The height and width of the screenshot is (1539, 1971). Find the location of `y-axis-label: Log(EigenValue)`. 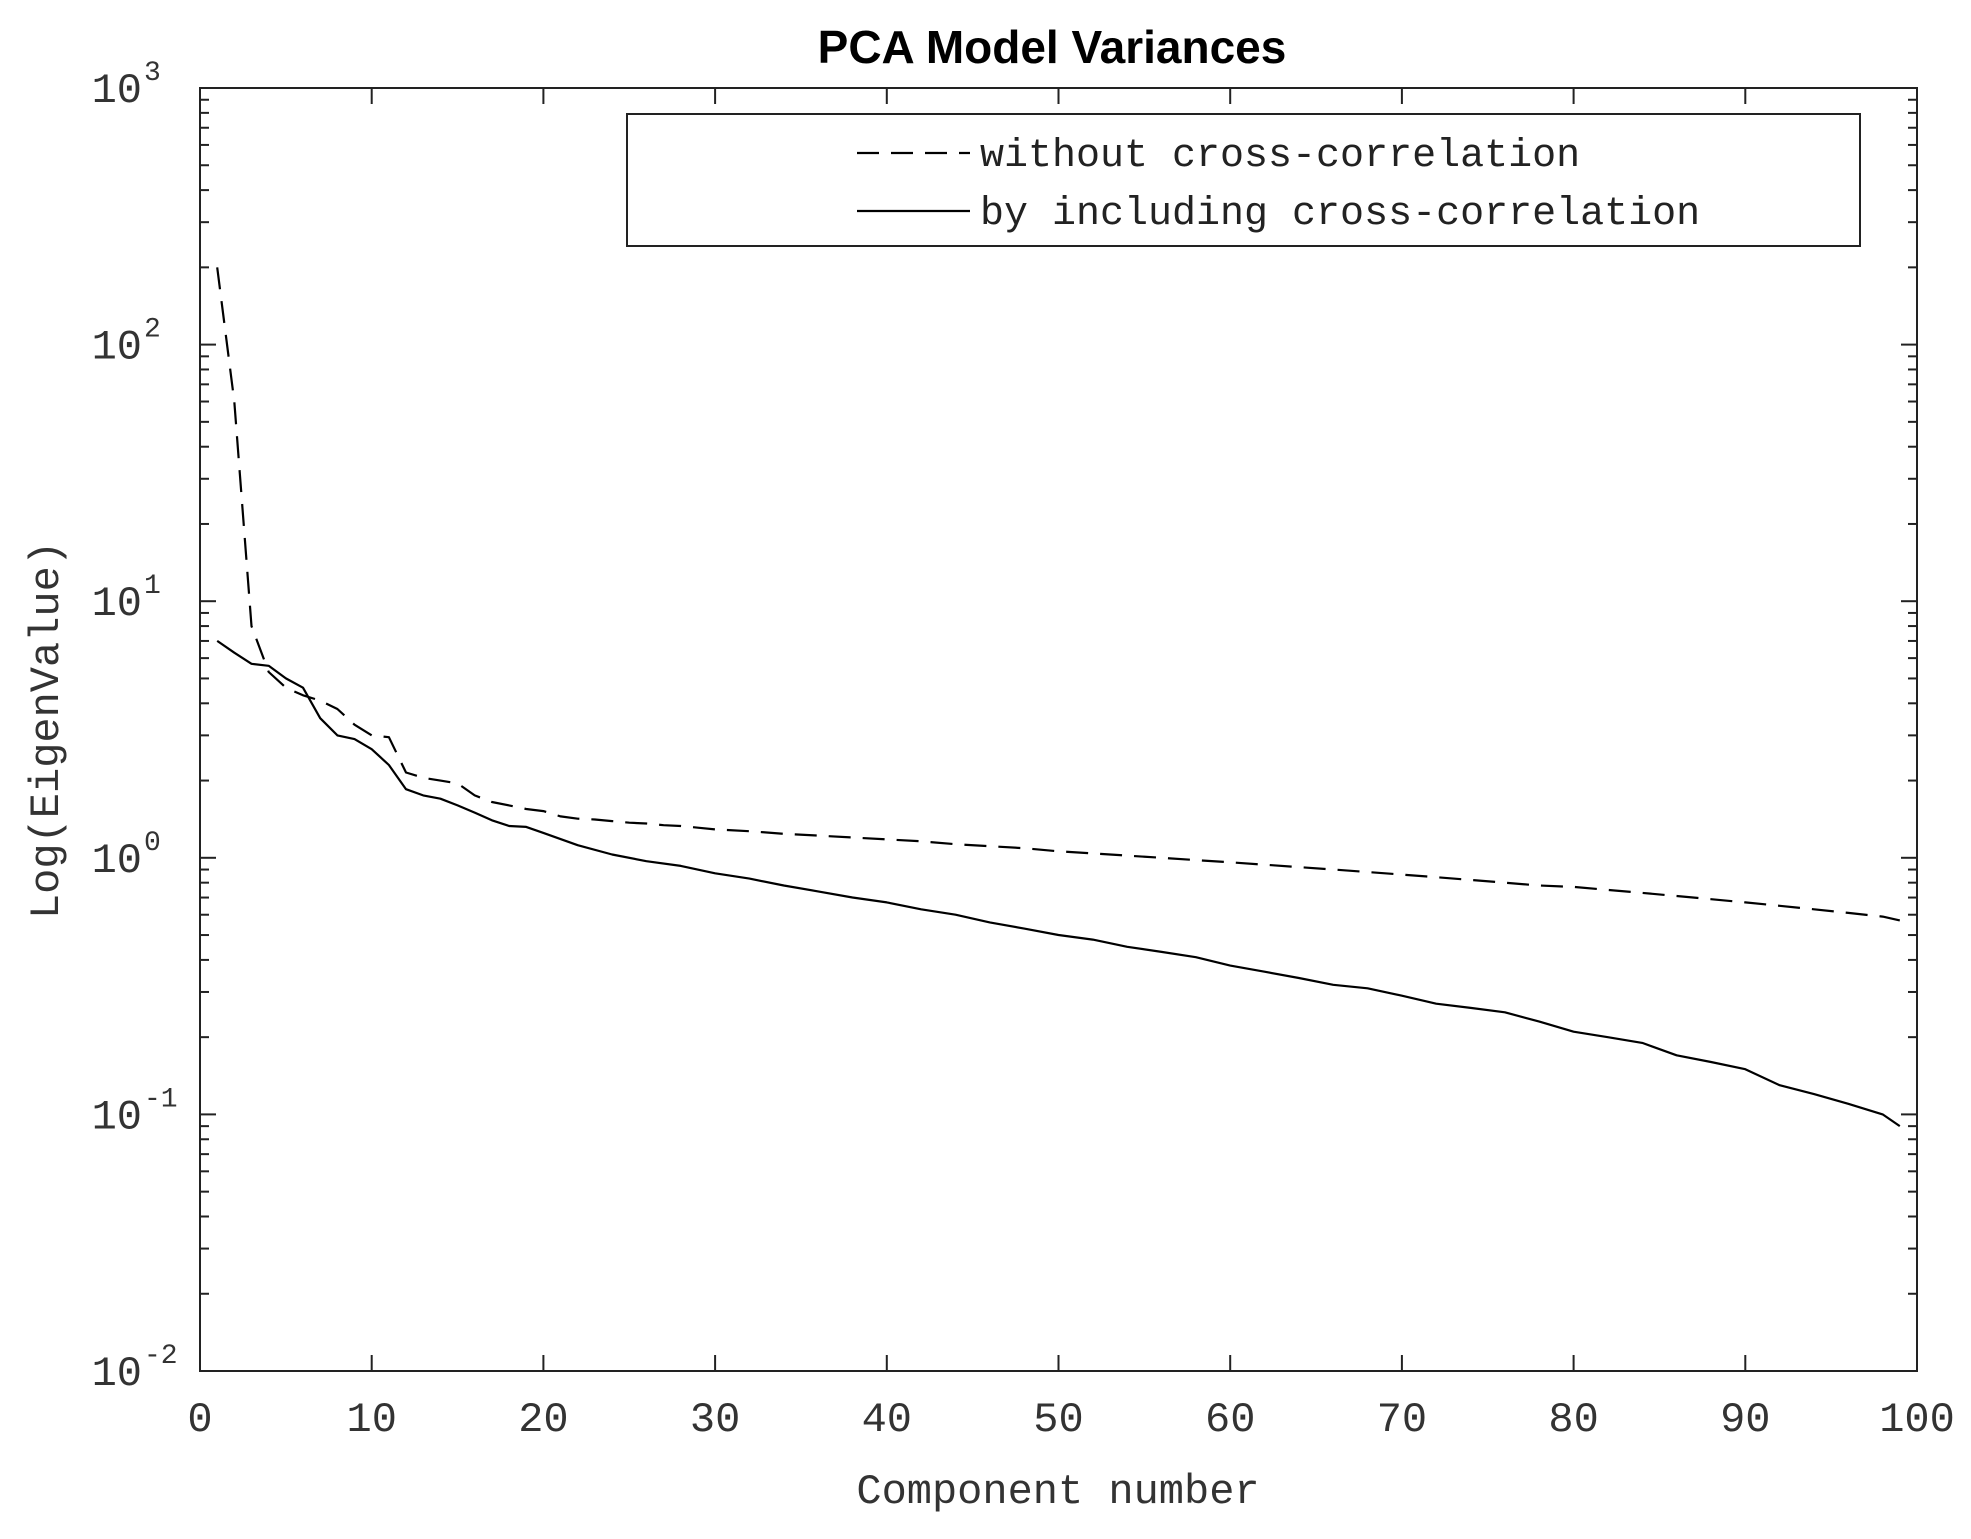

y-axis-label: Log(EigenValue) is located at coordinates (47, 730).